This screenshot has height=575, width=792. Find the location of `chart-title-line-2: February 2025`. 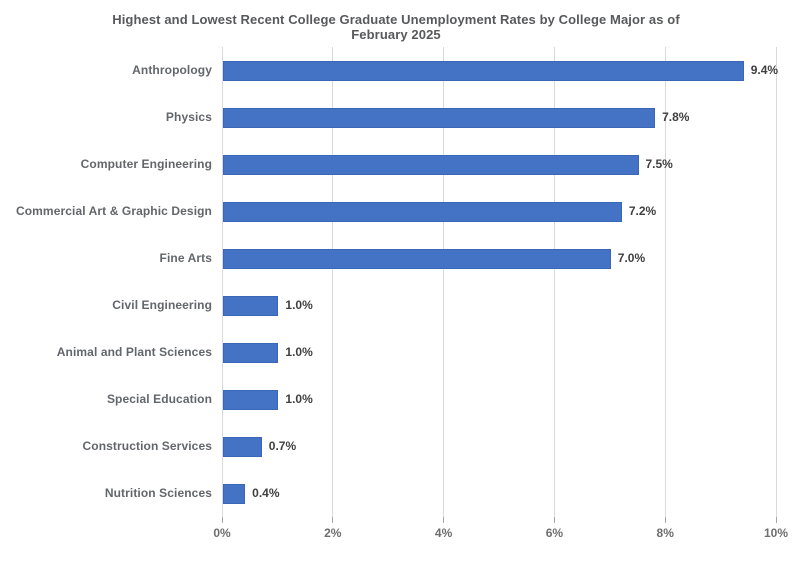

chart-title-line-2: February 2025 is located at coordinates (396, 34).